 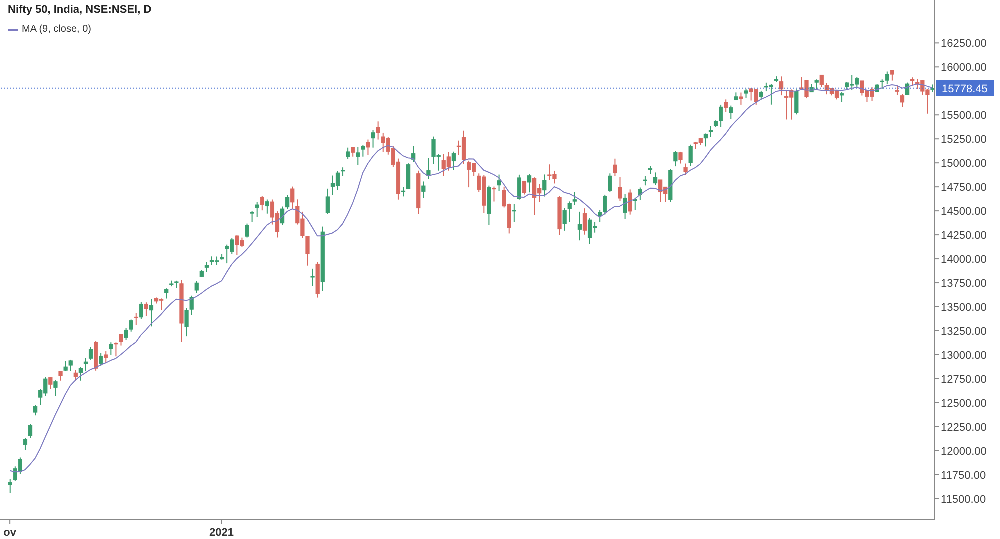 What do you see at coordinates (964, 332) in the screenshot?
I see `y-tick-label: 13250.00` at bounding box center [964, 332].